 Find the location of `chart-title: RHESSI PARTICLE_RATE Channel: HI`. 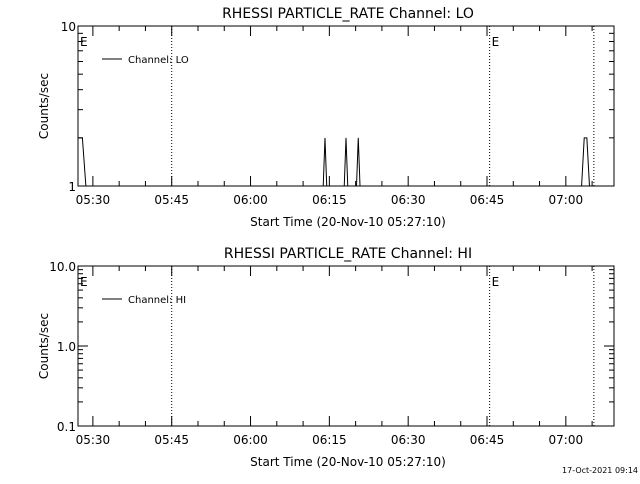

chart-title: RHESSI PARTICLE_RATE Channel: HI is located at coordinates (348, 254).